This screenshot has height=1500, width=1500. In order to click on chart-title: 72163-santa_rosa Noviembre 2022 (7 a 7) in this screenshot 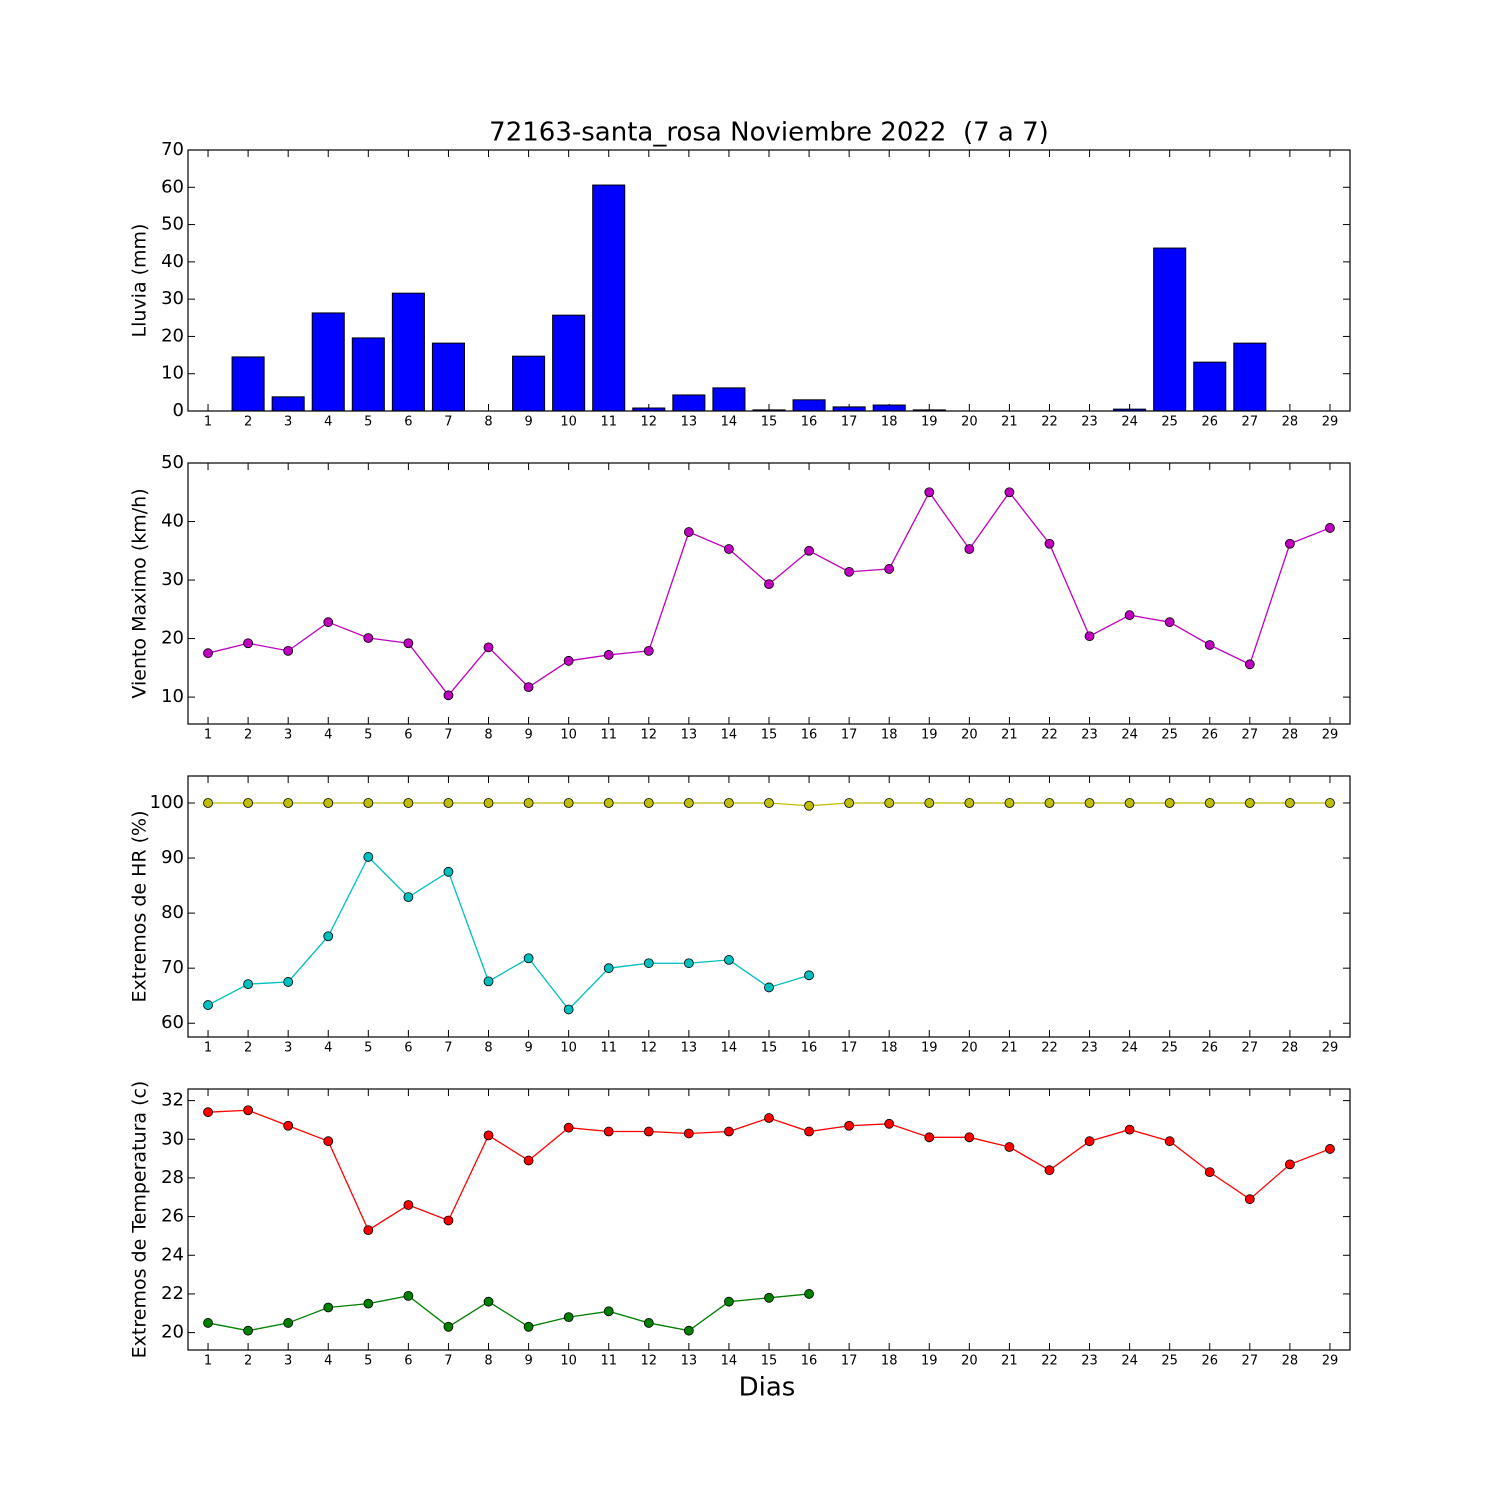, I will do `click(769, 133)`.